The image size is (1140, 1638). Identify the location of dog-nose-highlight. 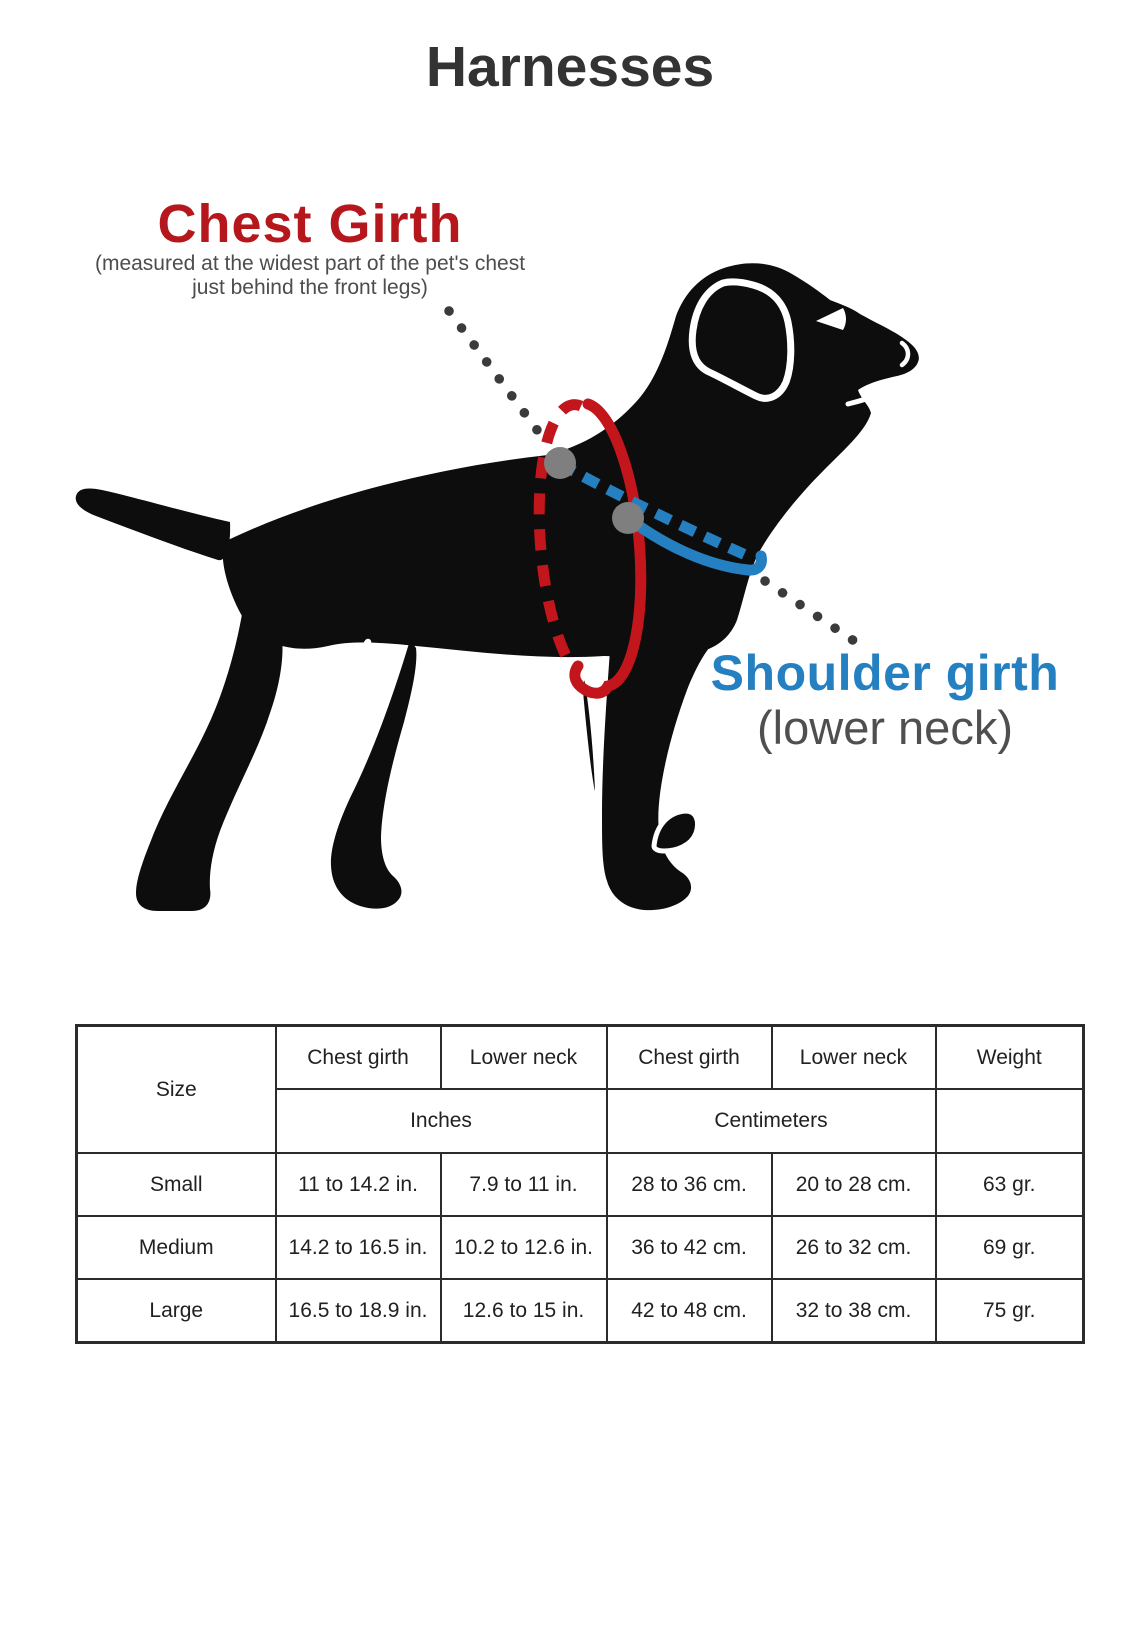
(905, 354).